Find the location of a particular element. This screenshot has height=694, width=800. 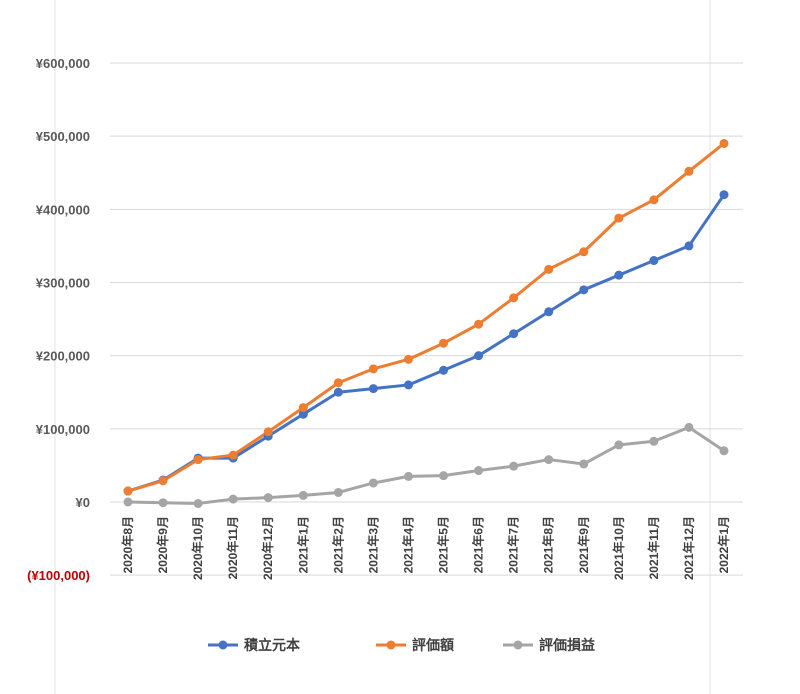

x-tick-label: 2021年4月 is located at coordinates (407, 544).